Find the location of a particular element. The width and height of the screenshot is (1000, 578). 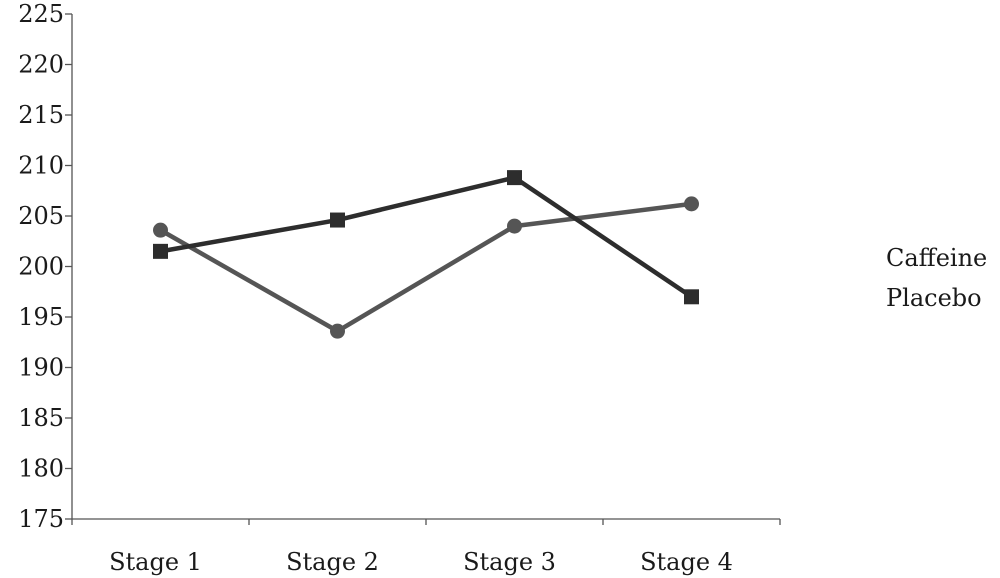

x-category-label: Stage 1 is located at coordinates (155, 562).